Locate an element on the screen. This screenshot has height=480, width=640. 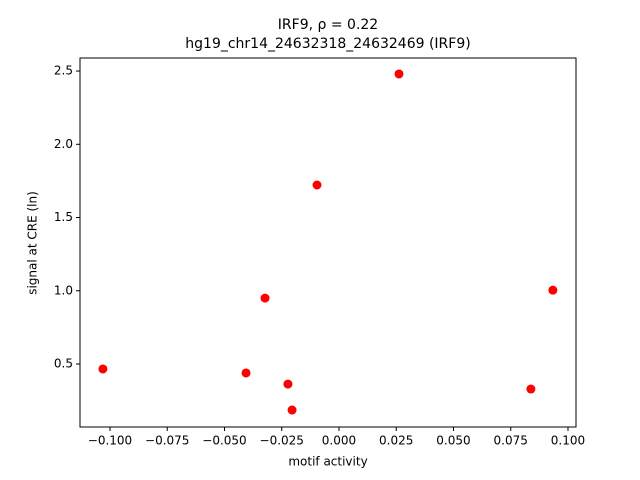
x-tick-label: −0.100 is located at coordinates (110, 441).